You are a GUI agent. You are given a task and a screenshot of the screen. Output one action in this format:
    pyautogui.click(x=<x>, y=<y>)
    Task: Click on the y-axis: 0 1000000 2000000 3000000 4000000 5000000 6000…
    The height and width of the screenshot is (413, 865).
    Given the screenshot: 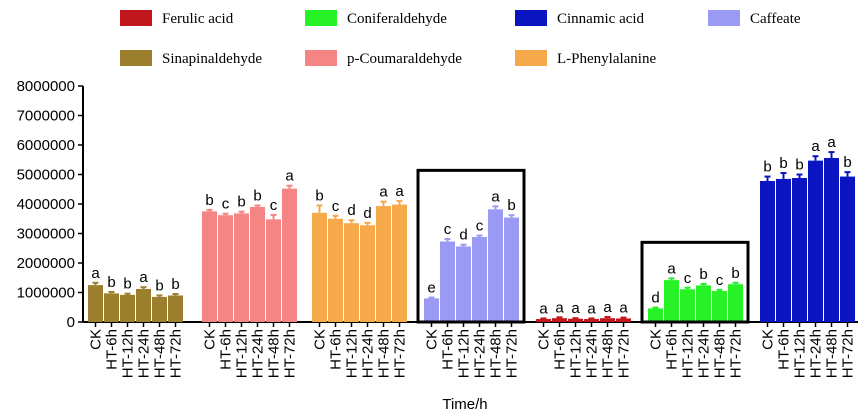 What is the action you would take?
    pyautogui.click(x=50, y=204)
    